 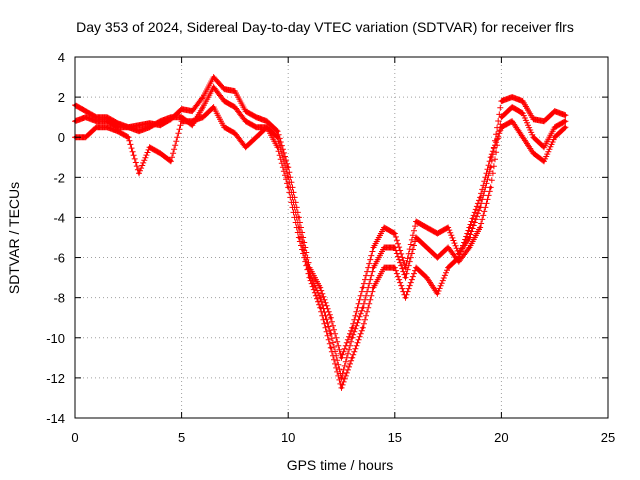 I want to click on y-tick-label: -2, so click(x=59, y=177).